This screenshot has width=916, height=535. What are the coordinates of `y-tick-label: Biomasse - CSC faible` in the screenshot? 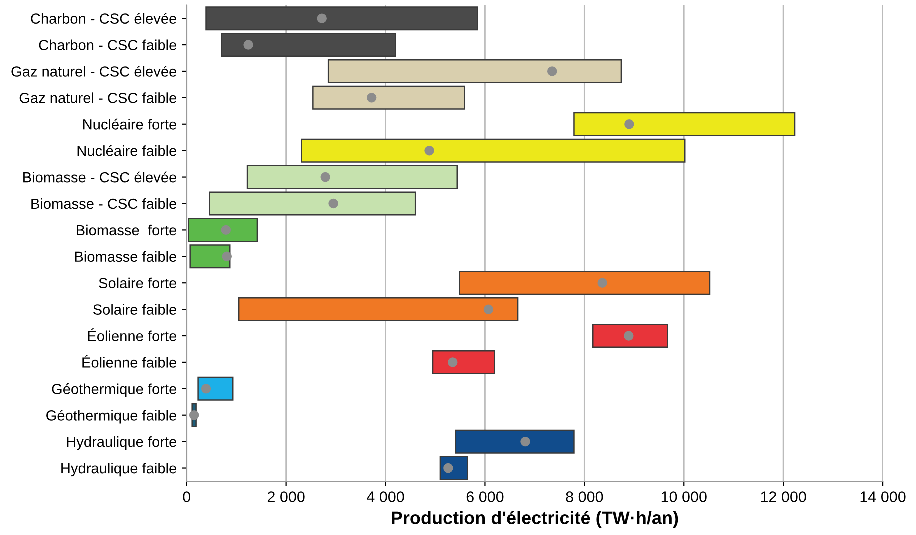 It's located at (104, 204).